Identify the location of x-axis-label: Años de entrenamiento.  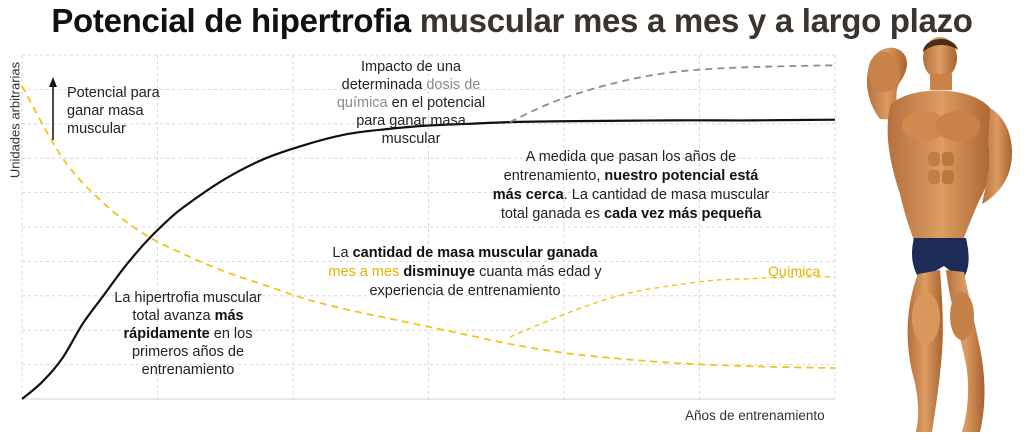
(755, 415).